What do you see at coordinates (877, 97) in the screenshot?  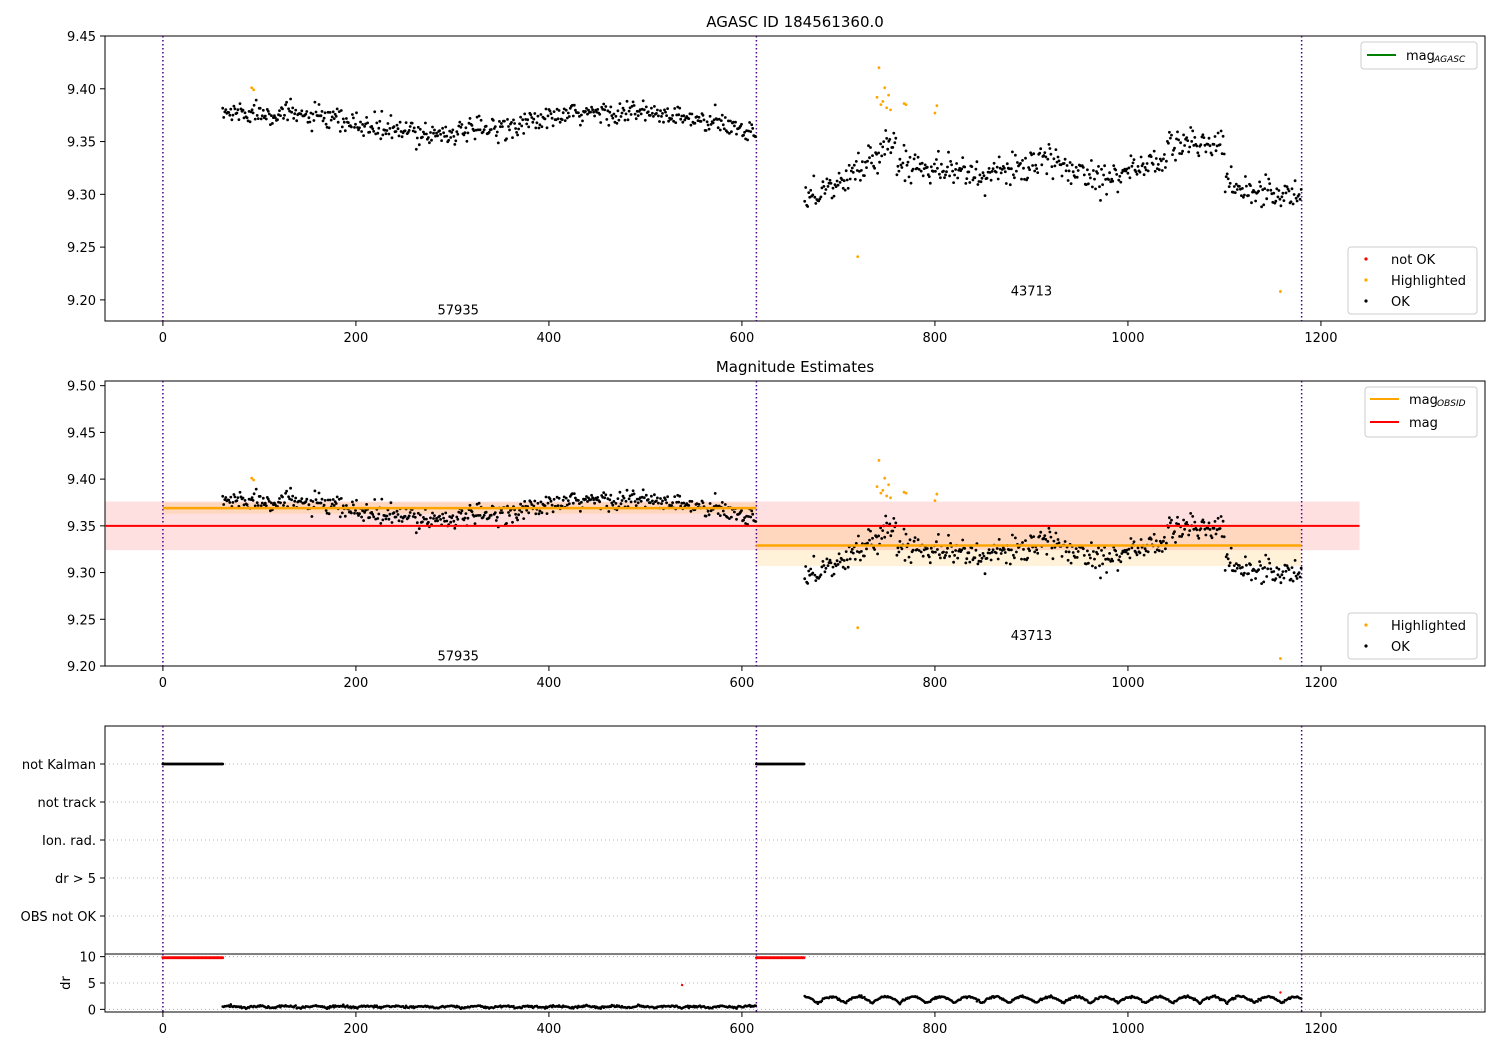 I see `agasc-highlighted-point` at bounding box center [877, 97].